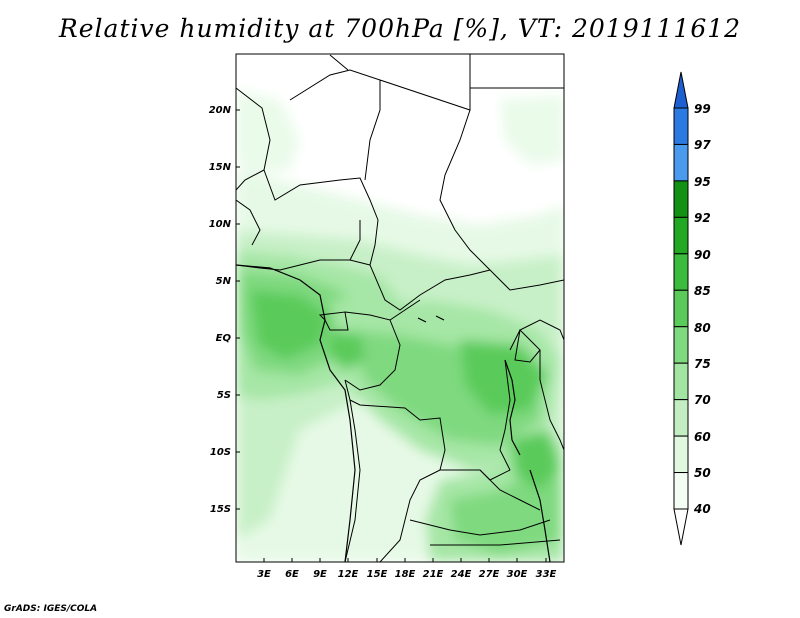  What do you see at coordinates (224, 395) in the screenshot?
I see `lat-tick-label: 5S` at bounding box center [224, 395].